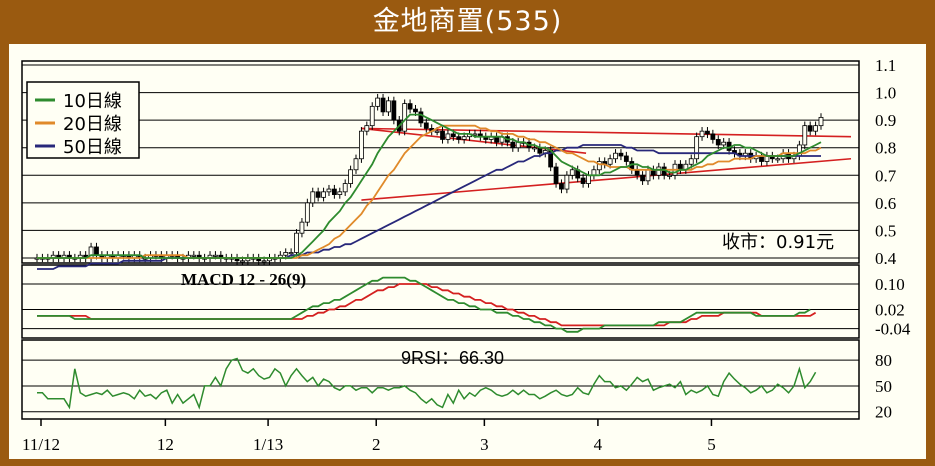  Describe the element at coordinates (883, 412) in the screenshot. I see `rsi-tick-label: 20` at that location.